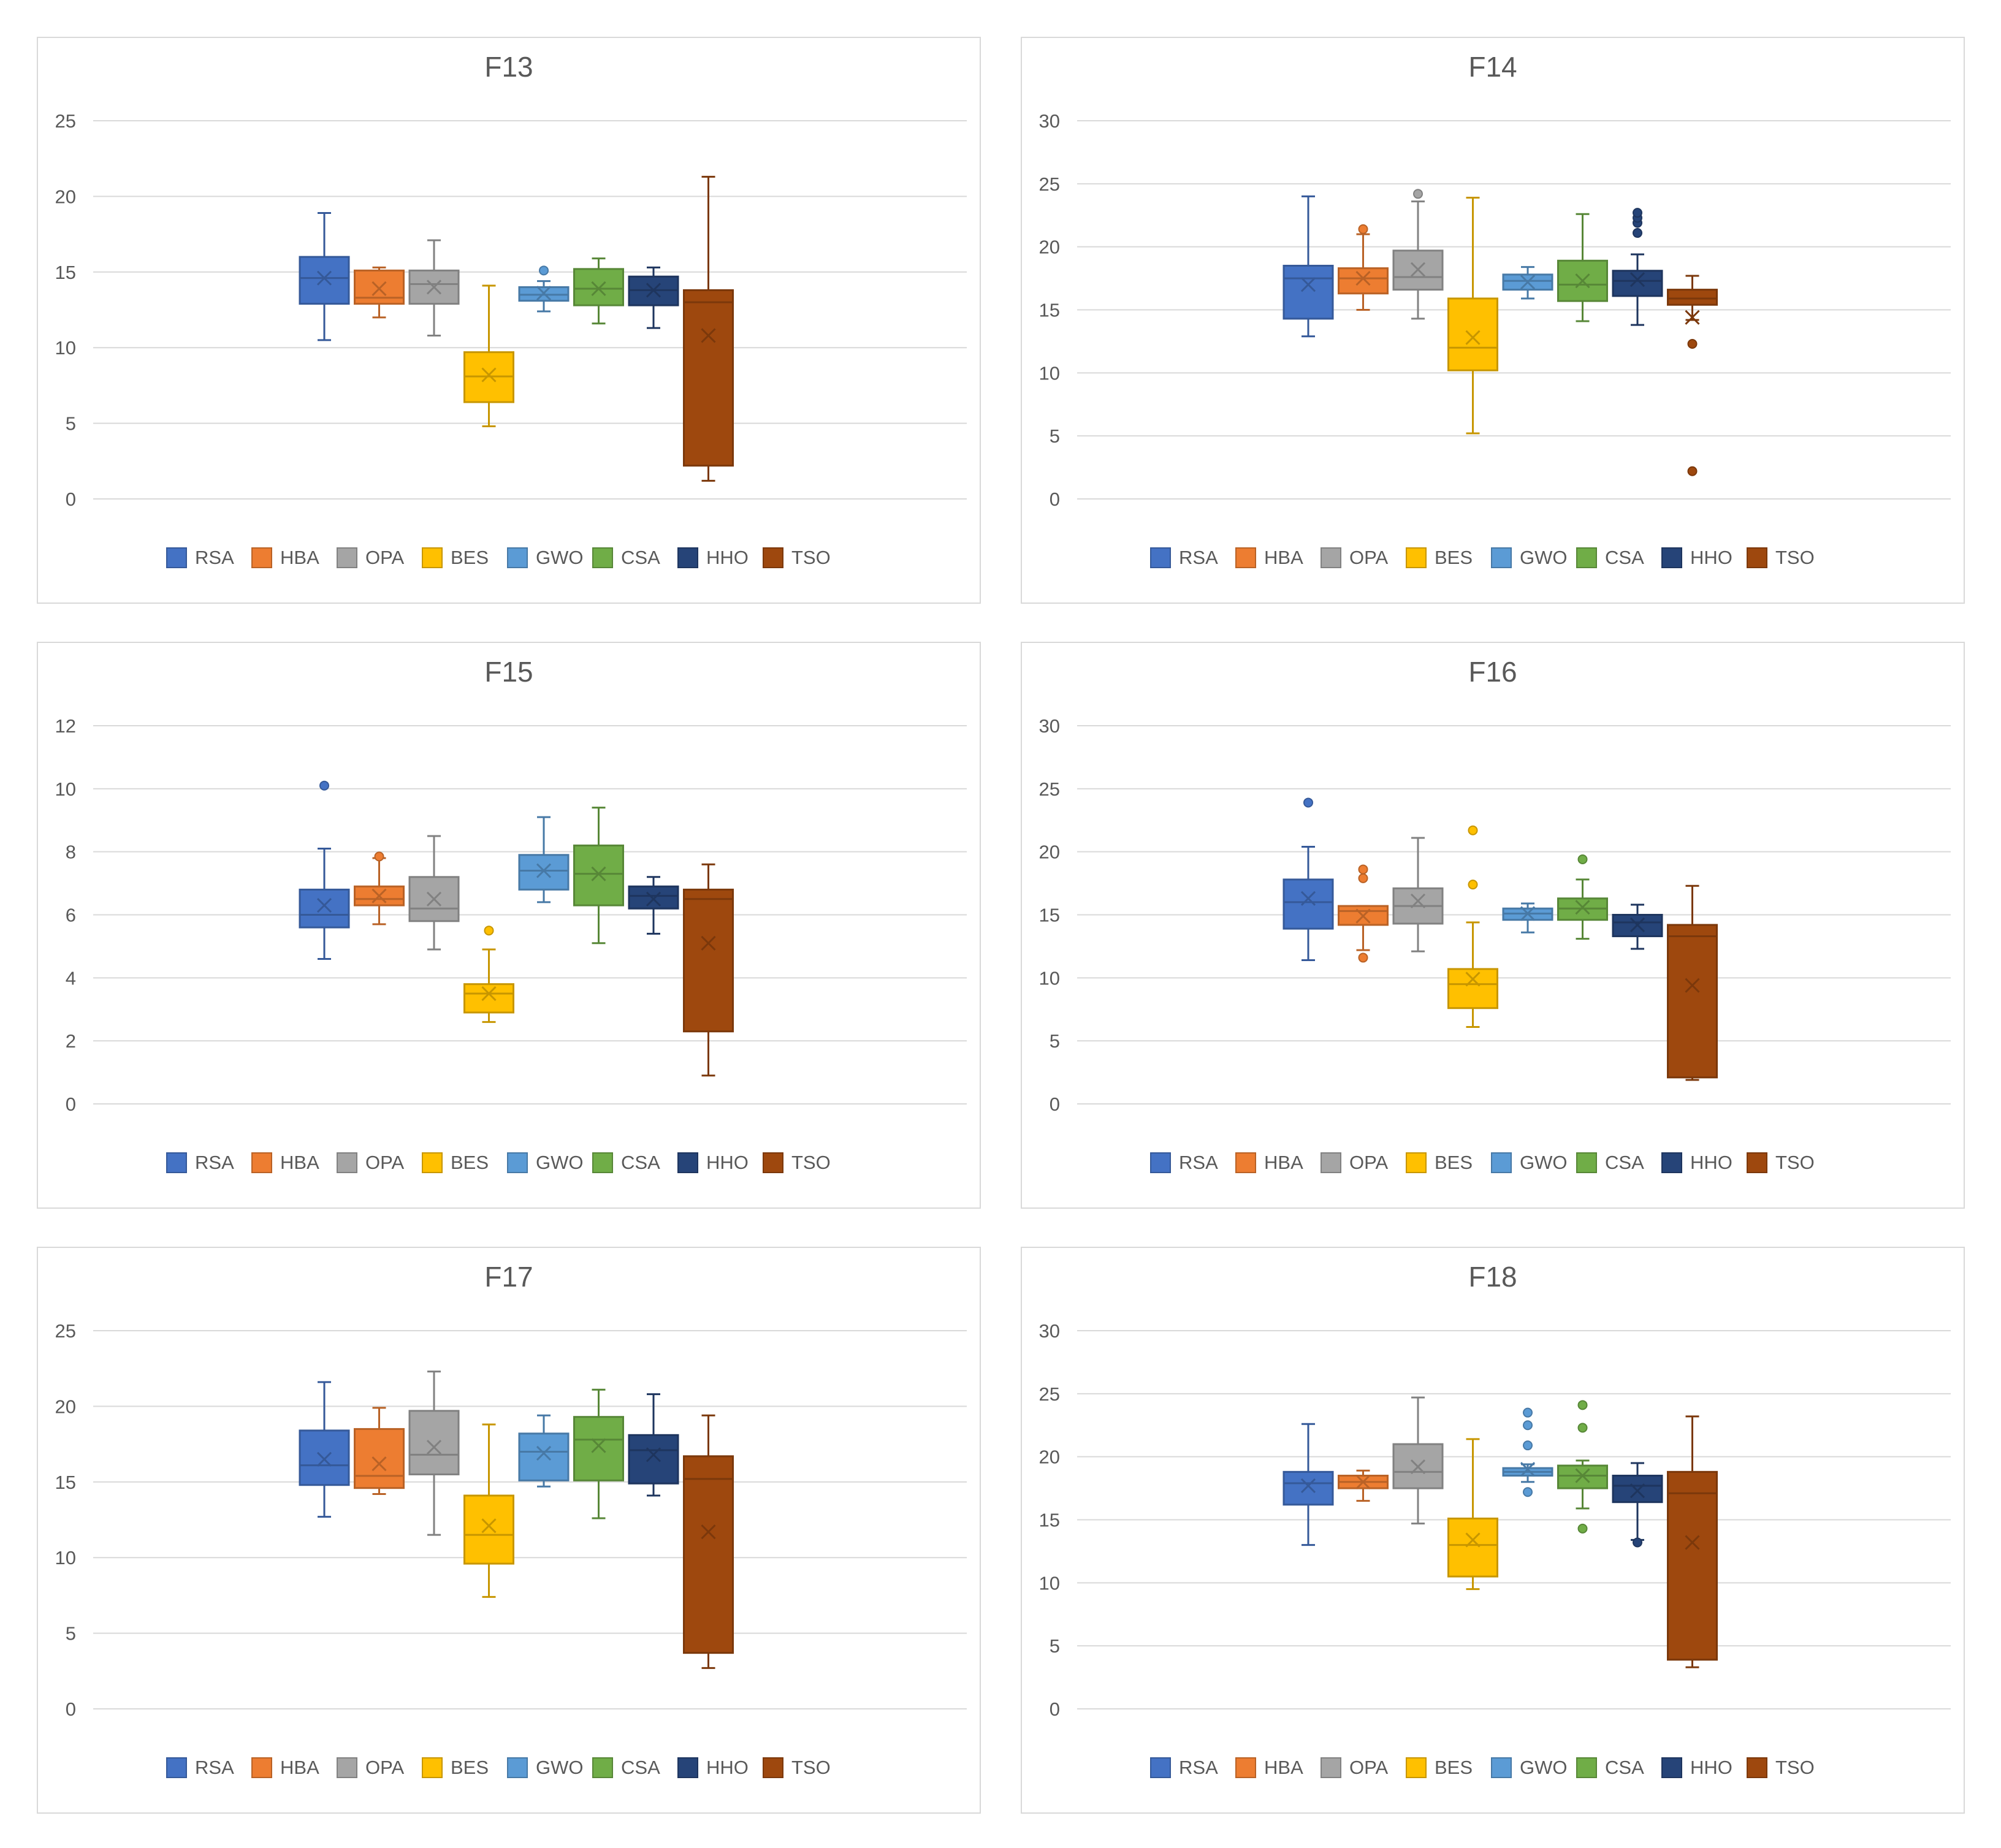 The image size is (2001, 1848). What do you see at coordinates (511, 1519) in the screenshot?
I see `chart-svg: F17 0 5 10 15 20 25 RSA HBA OPA BES GWO CSA HHO TSO` at bounding box center [511, 1519].